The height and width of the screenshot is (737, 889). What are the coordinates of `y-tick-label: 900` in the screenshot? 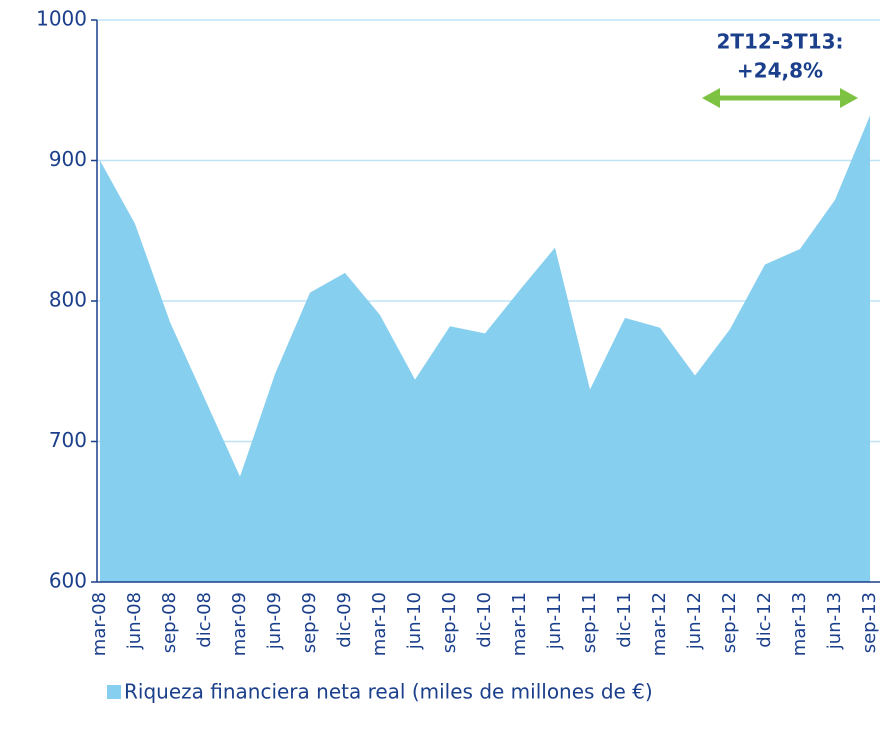 It's located at (68, 159).